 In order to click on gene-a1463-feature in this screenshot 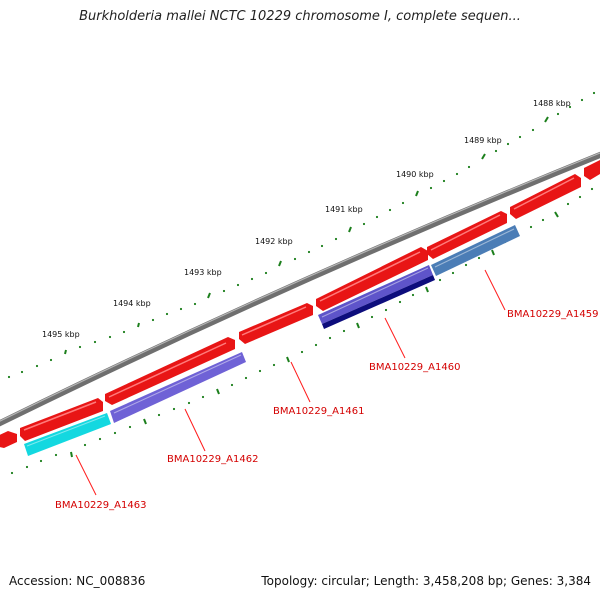, I will do `click(67, 434)`.